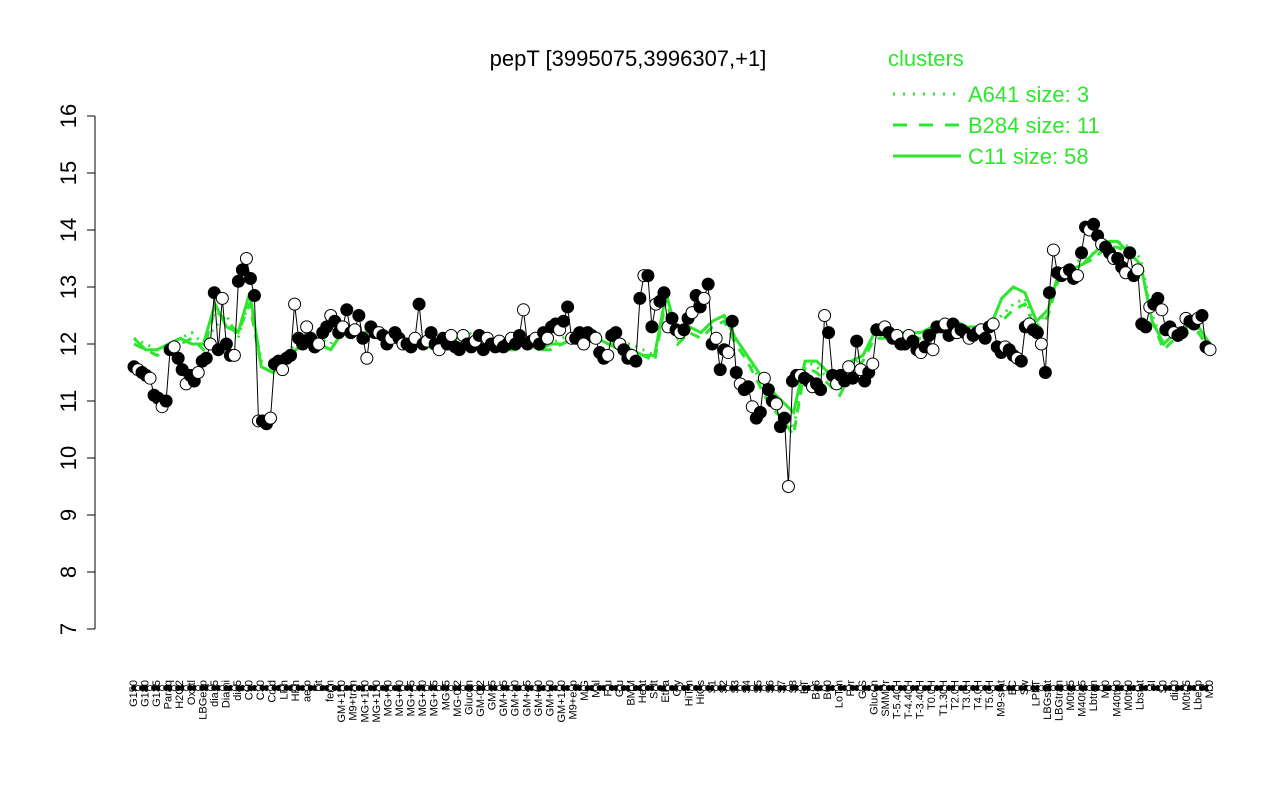 This screenshot has height=800, width=1280. Describe the element at coordinates (68, 515) in the screenshot. I see `y-tick-label: 9` at that location.